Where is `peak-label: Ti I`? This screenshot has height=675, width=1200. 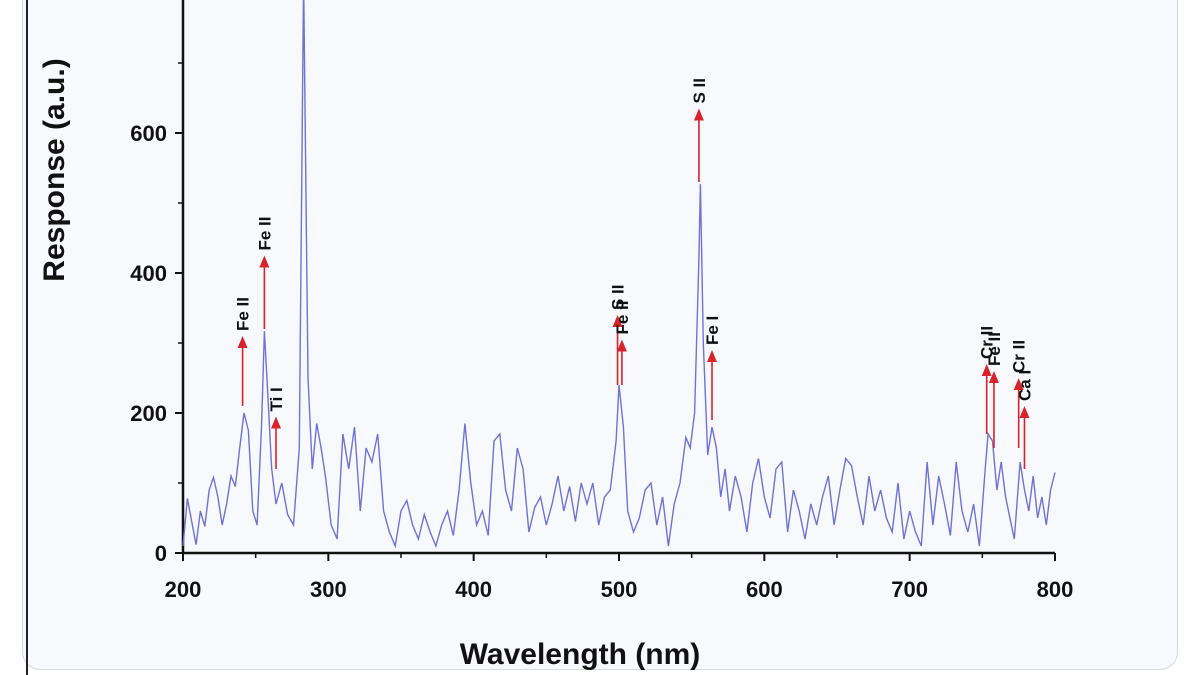
peak-label: Ti I is located at coordinates (276, 399).